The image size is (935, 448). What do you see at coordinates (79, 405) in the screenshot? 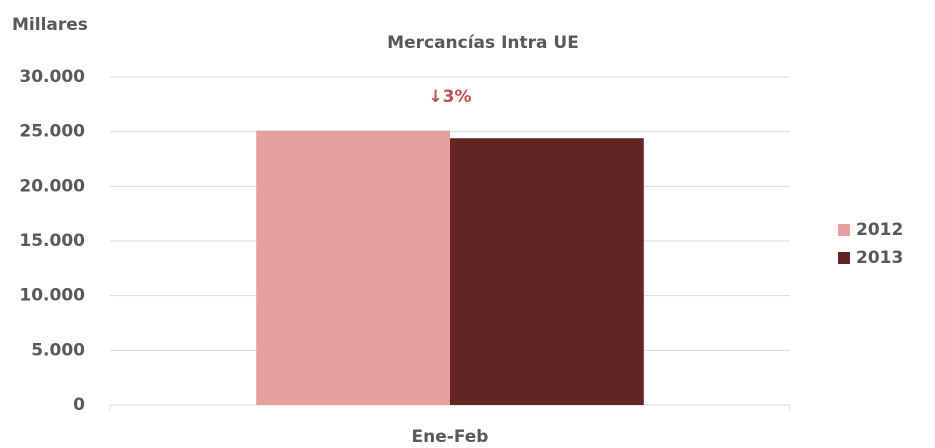
I see `y-tick-label: 0` at bounding box center [79, 405].